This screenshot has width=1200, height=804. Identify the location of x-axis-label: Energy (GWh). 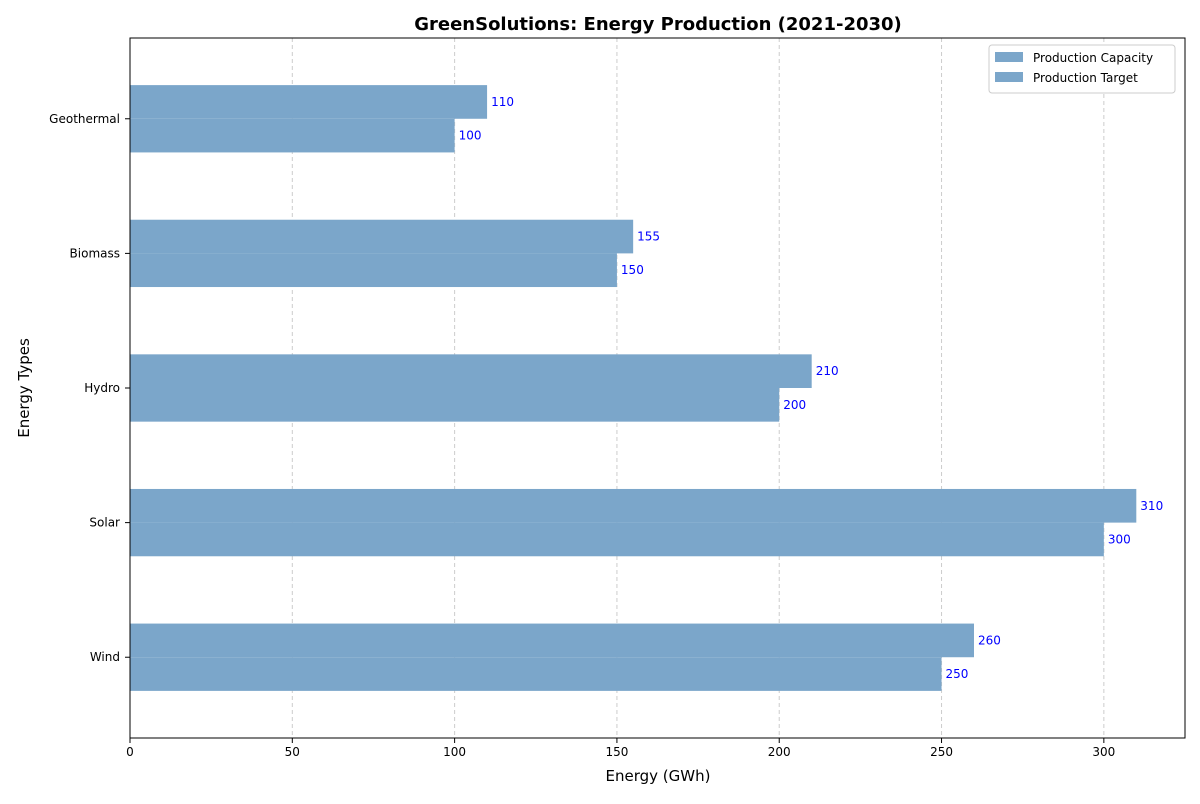
(658, 776).